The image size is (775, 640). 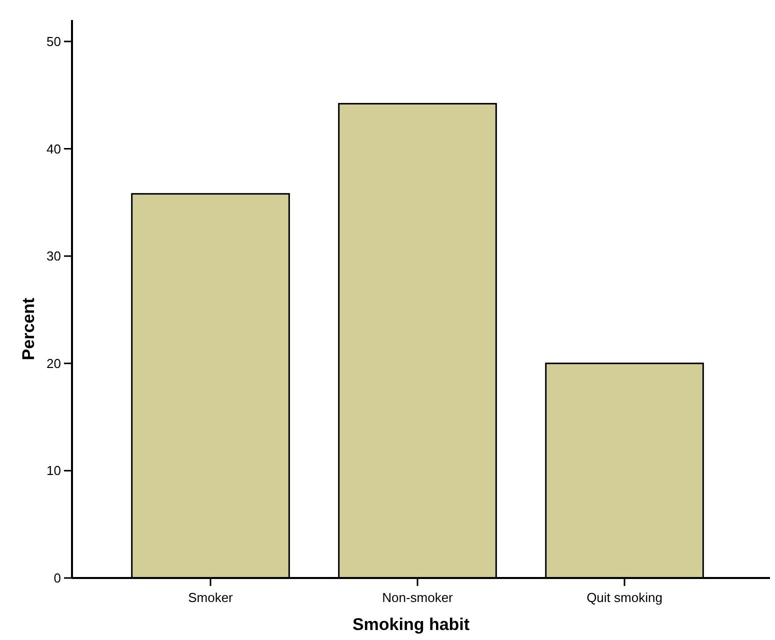 I want to click on y-tick-label: 10, so click(x=53, y=470).